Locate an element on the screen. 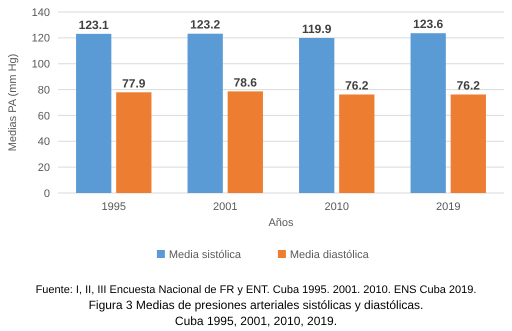 The image size is (512, 331). data-label: 123.2 is located at coordinates (205, 25).